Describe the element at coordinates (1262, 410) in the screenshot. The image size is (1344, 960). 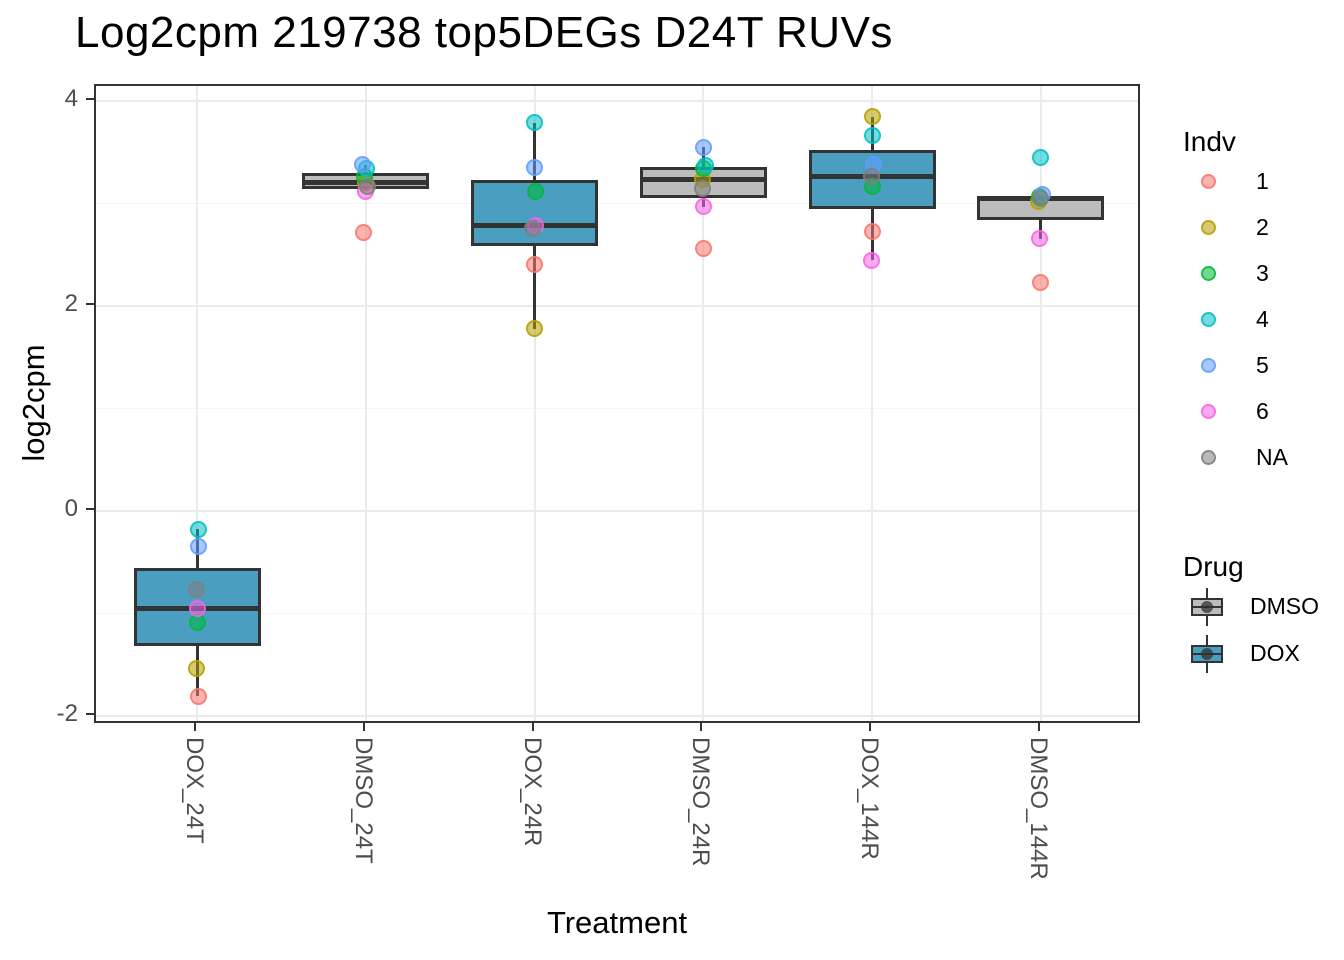
I see `legend-indv-label: 6` at that location.